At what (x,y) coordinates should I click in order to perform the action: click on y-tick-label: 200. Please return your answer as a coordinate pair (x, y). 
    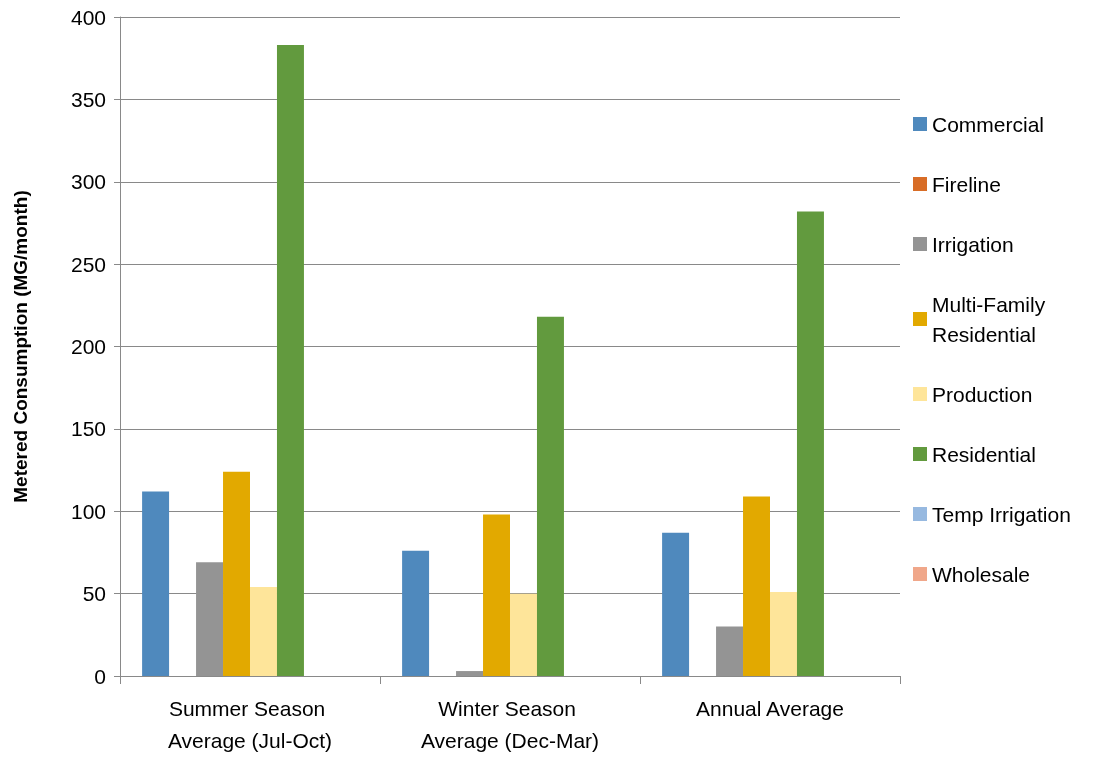
    Looking at the image, I should click on (88, 346).